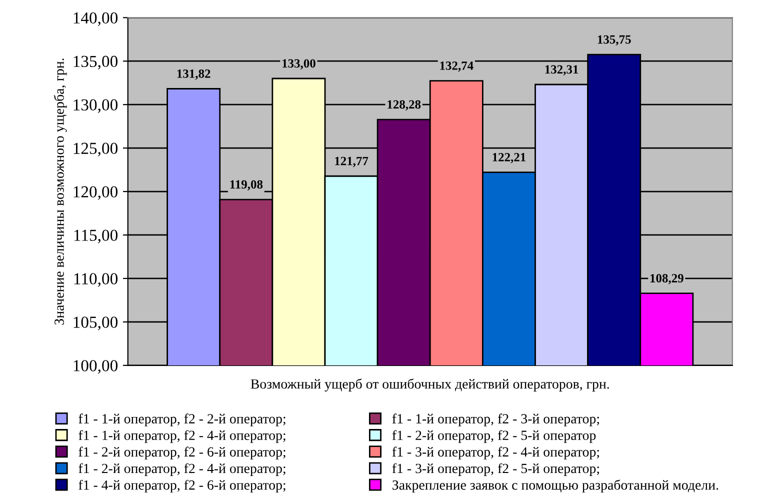 This screenshot has width=775, height=504. What do you see at coordinates (614, 40) in the screenshot?
I see `data-label: 135,75` at bounding box center [614, 40].